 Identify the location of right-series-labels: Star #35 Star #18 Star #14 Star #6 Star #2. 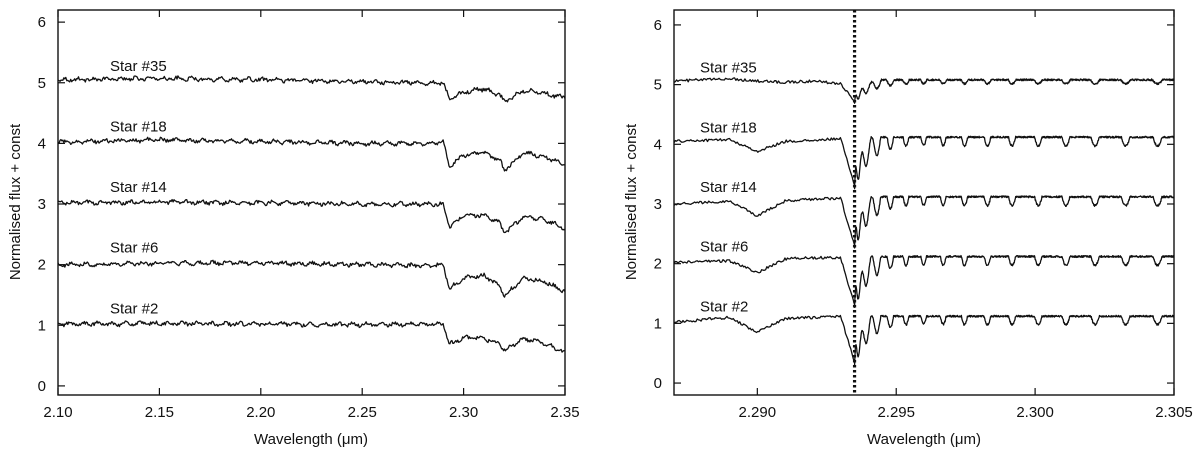
(728, 188).